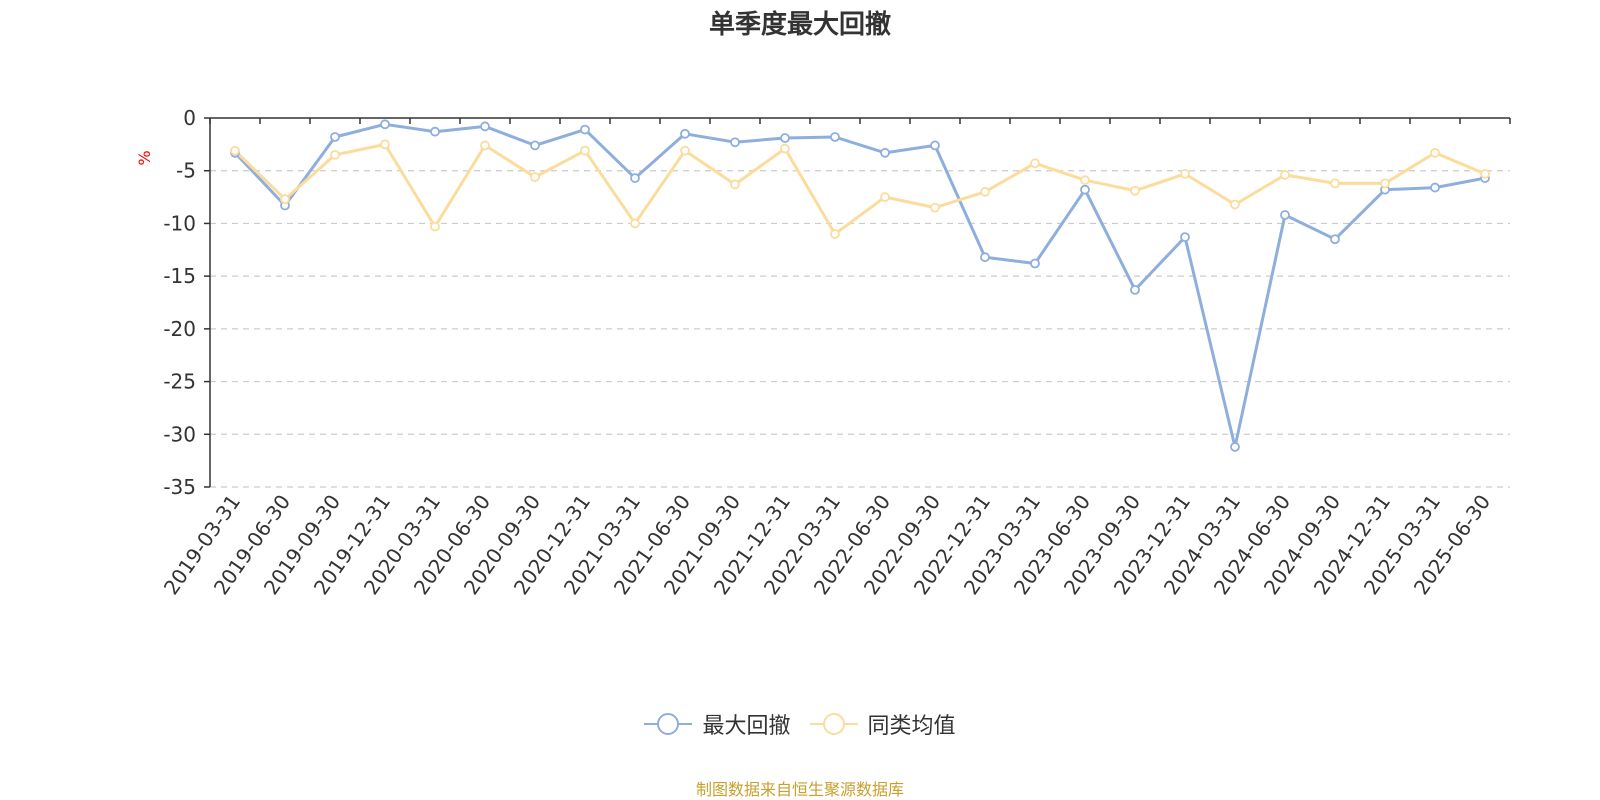  What do you see at coordinates (911, 726) in the screenshot?
I see `legend-label: 同类均值` at bounding box center [911, 726].